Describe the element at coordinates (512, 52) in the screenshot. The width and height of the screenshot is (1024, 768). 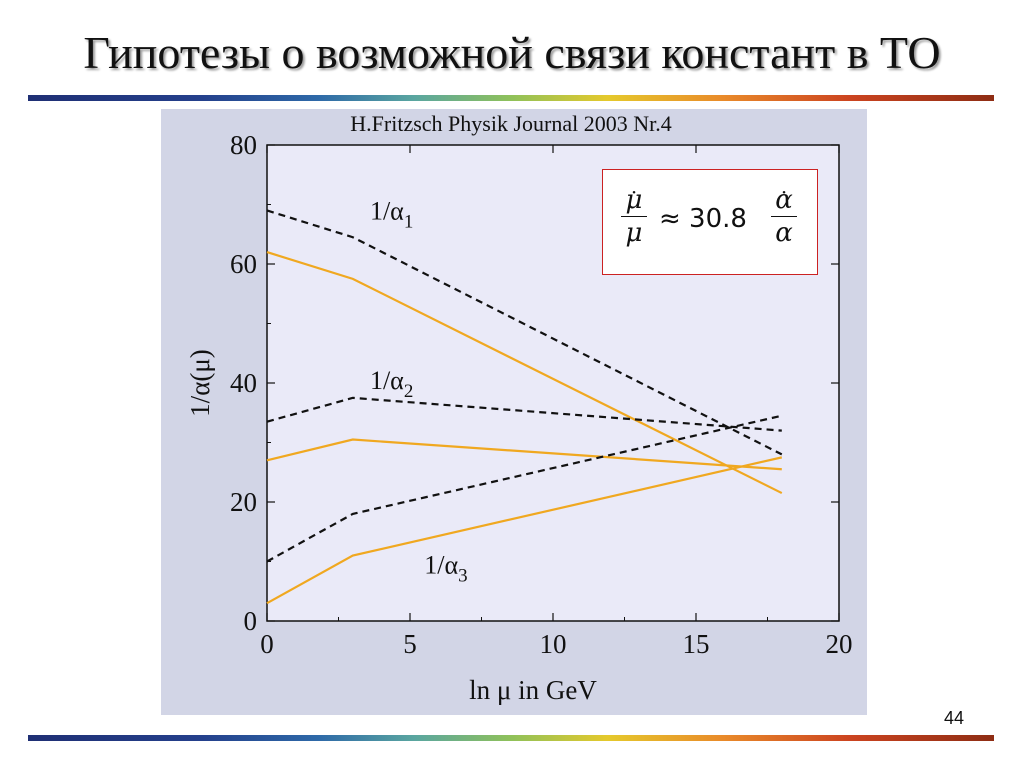
I see `slide-title: Гипотезы о возможной связи констант в ТО` at that location.